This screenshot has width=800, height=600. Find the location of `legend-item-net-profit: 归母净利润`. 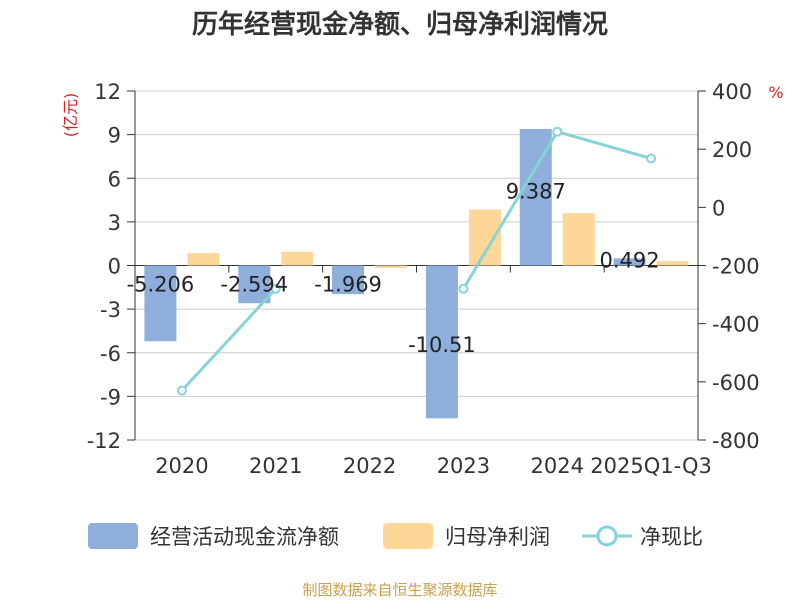

legend-item-net-profit: 归母净利润 is located at coordinates (466, 536).